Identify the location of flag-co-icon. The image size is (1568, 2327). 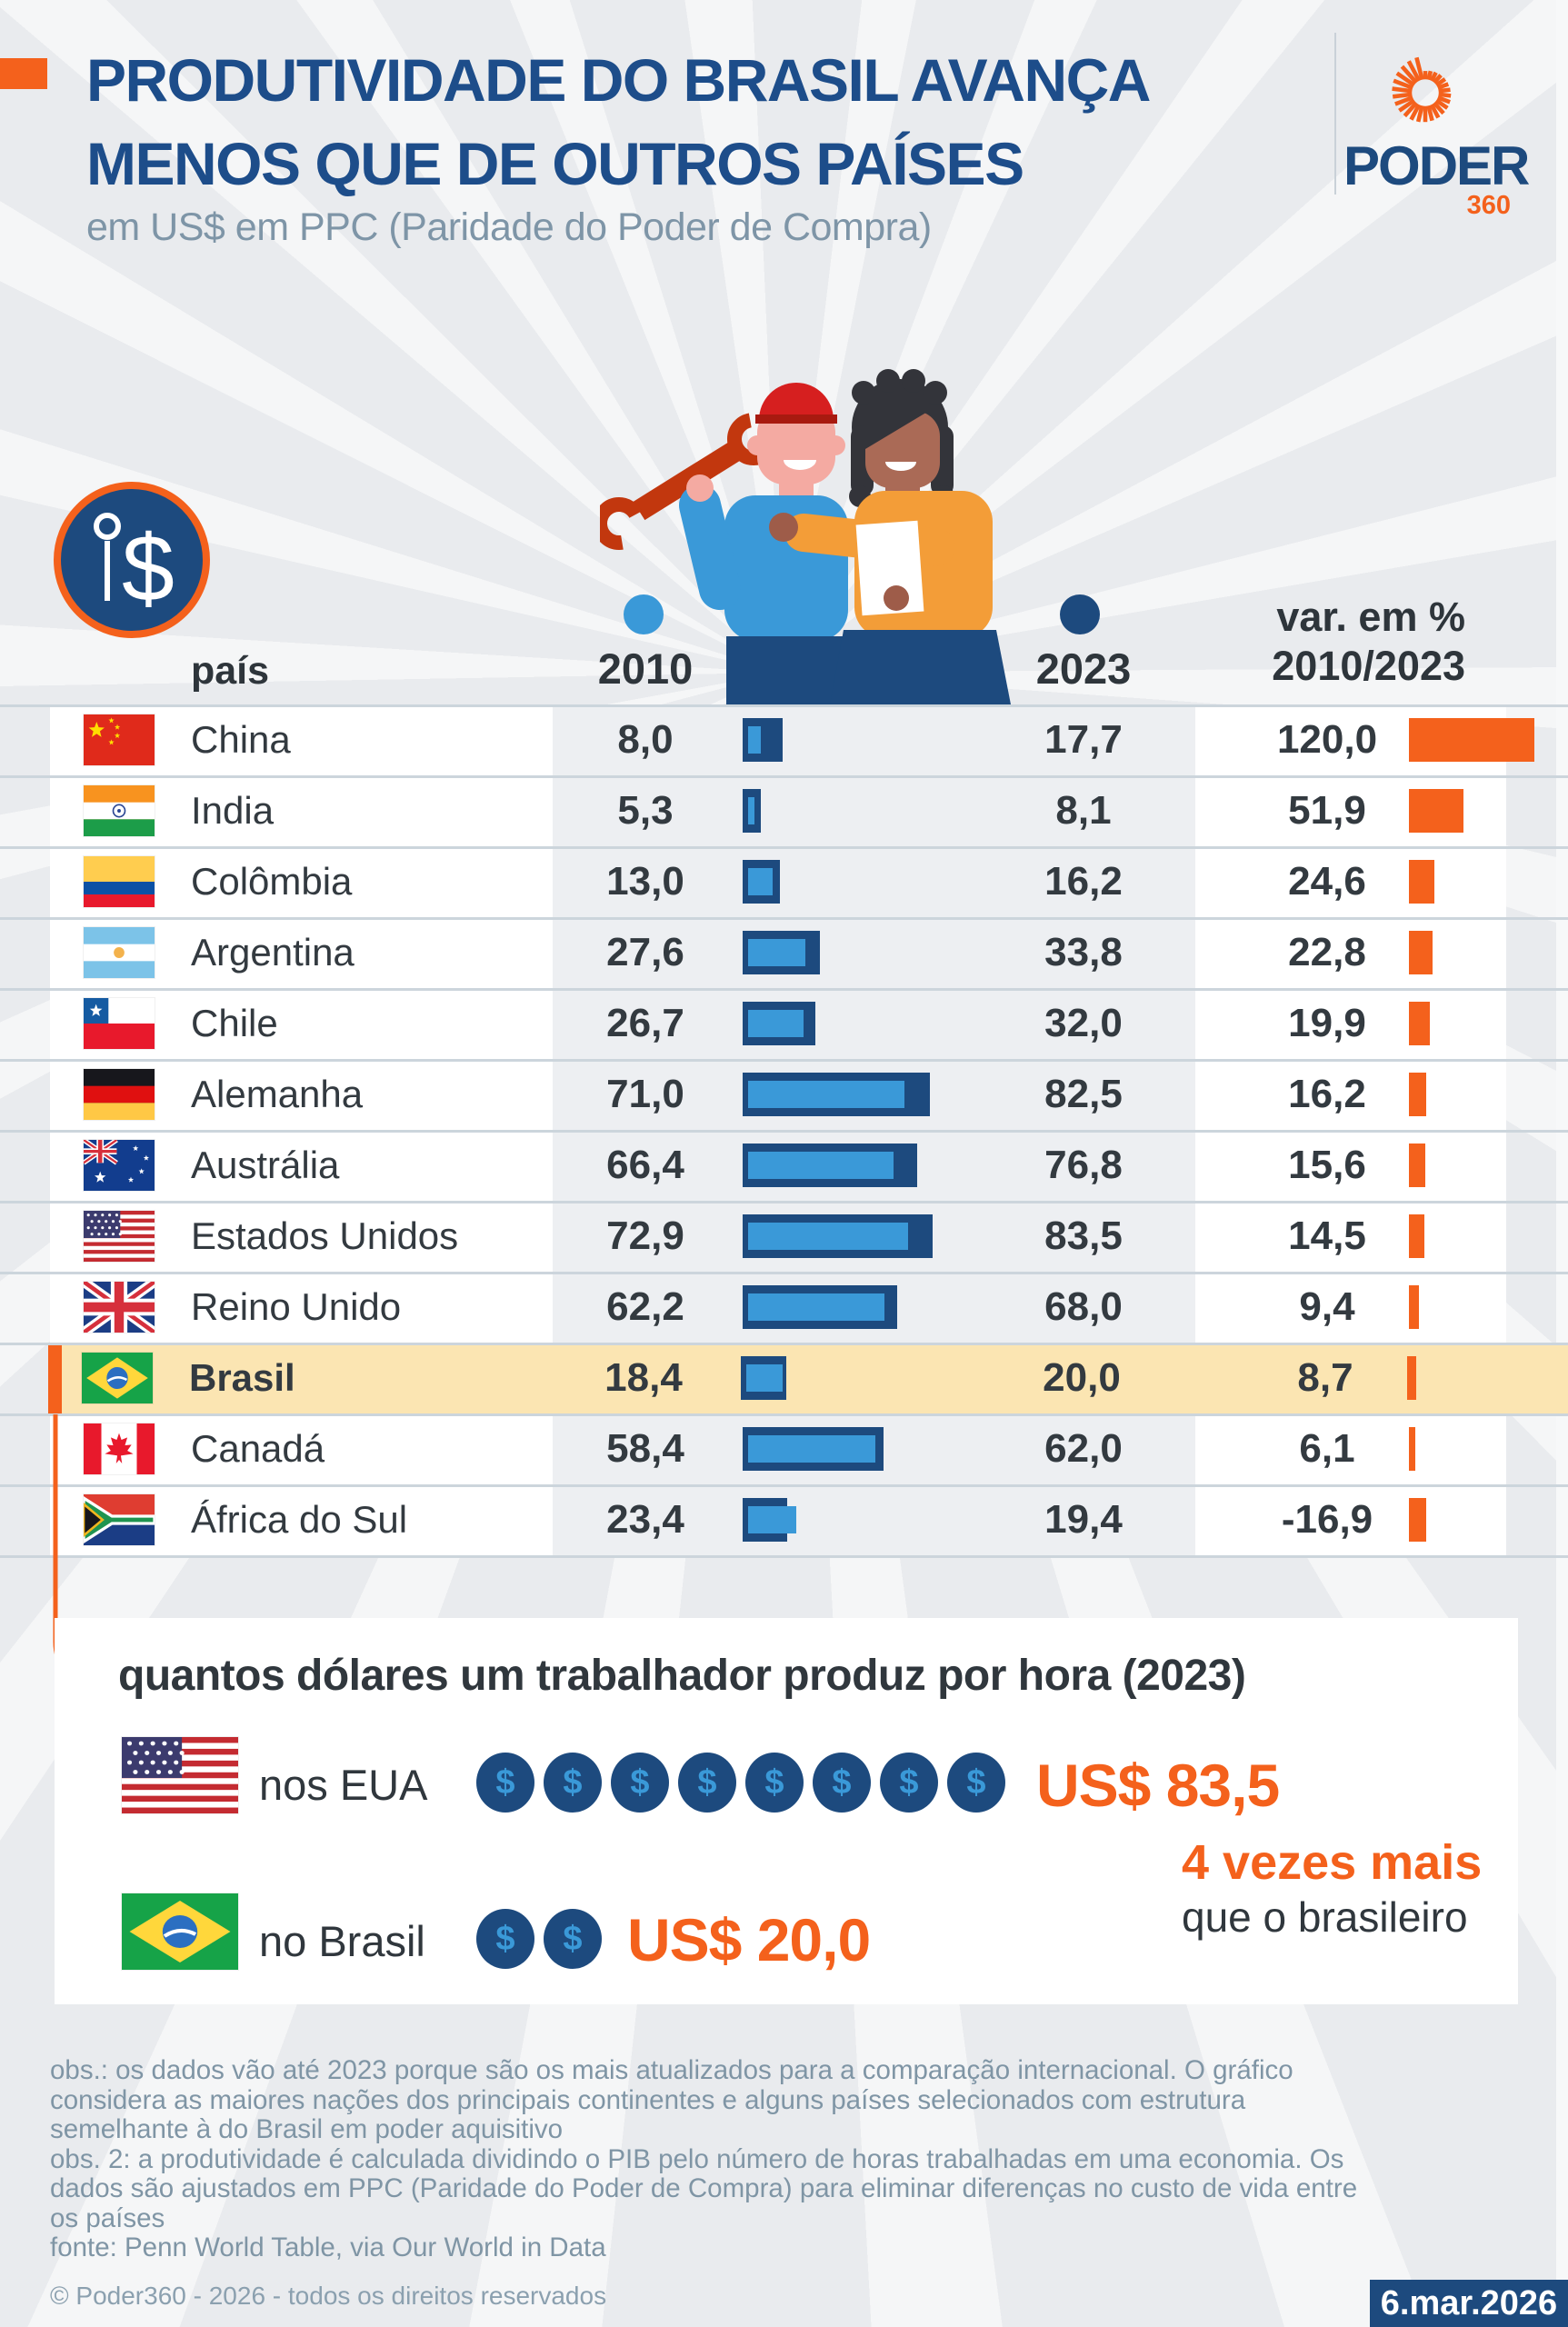
(120, 881).